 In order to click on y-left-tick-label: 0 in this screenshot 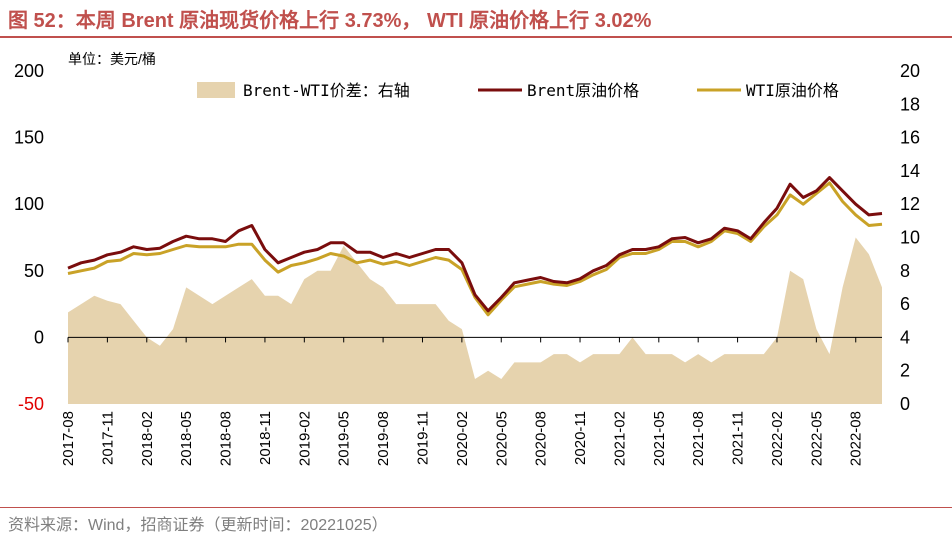, I will do `click(39, 337)`.